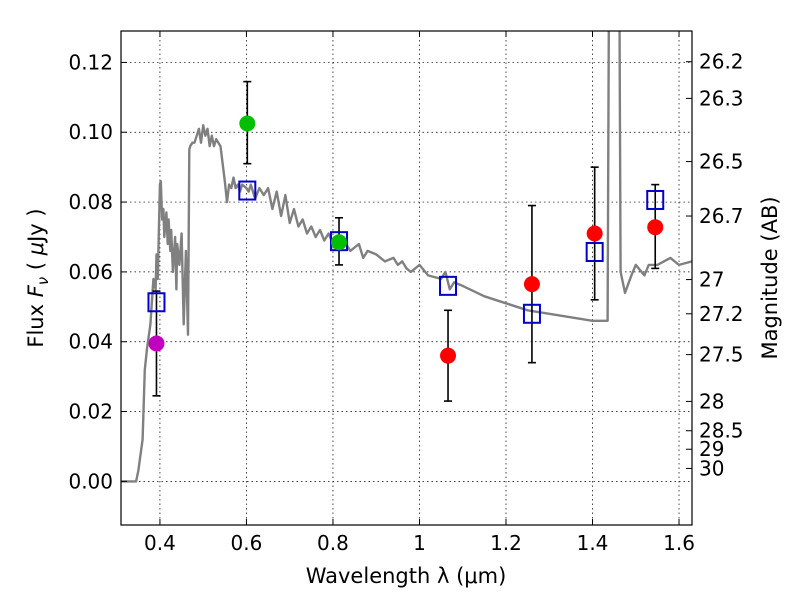 This screenshot has width=800, height=600. I want to click on x-tick-label: 1, so click(419, 543).